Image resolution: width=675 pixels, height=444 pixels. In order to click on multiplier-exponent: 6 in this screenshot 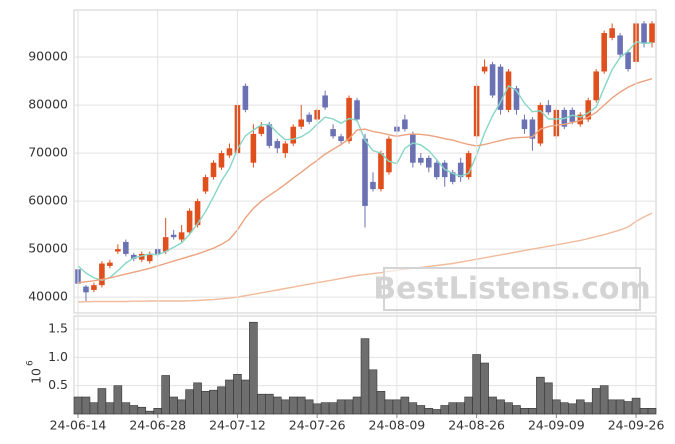, I will do `click(31, 363)`.